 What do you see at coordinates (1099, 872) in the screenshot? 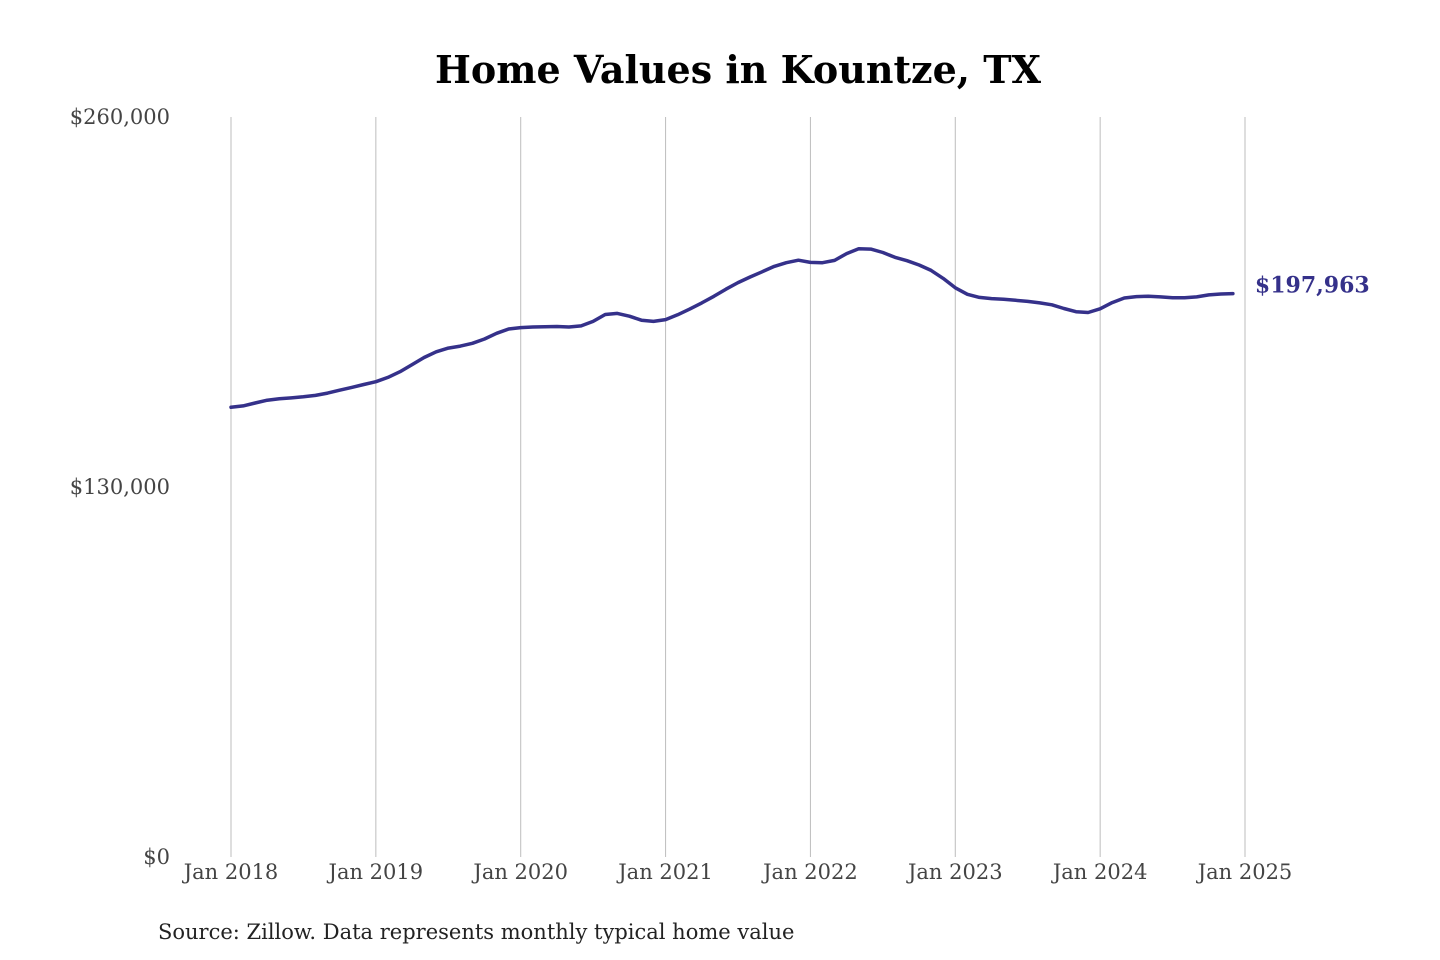
I see `x-tick-label: Jan 2024` at bounding box center [1099, 872].